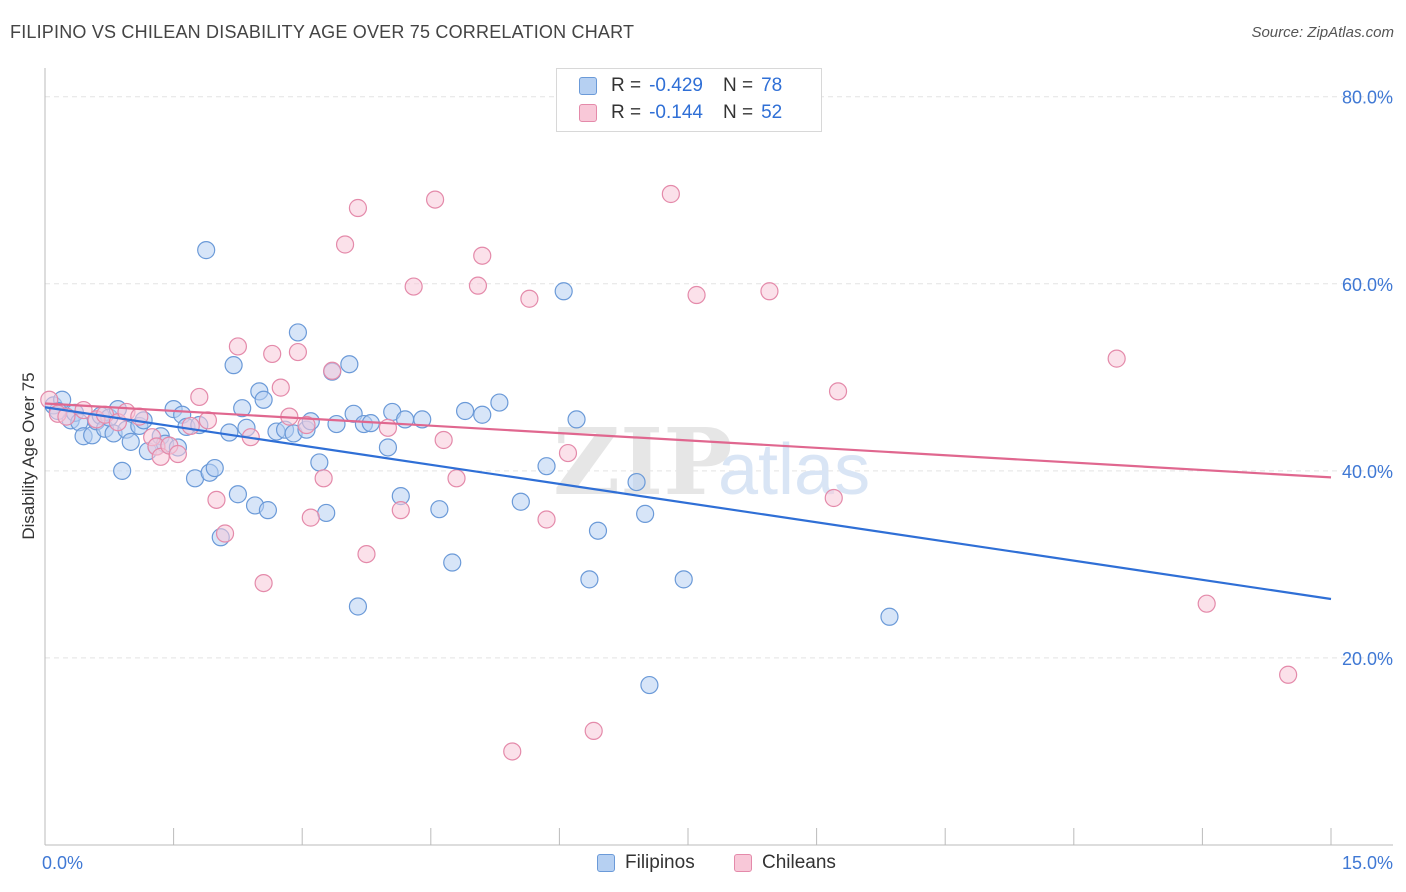 The width and height of the screenshot is (1406, 892). I want to click on r-value: -0.144, so click(676, 112).